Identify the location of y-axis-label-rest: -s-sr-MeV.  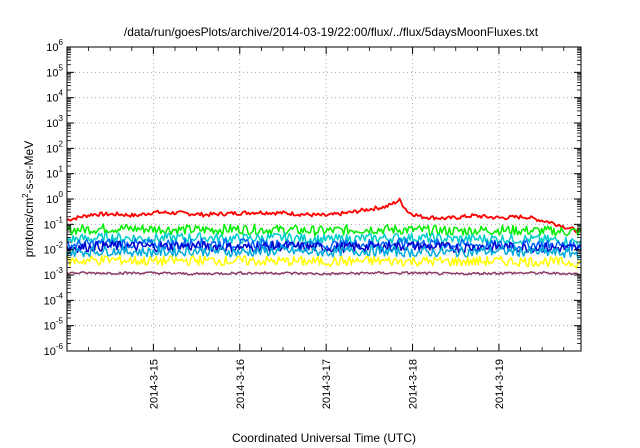
(29, 167).